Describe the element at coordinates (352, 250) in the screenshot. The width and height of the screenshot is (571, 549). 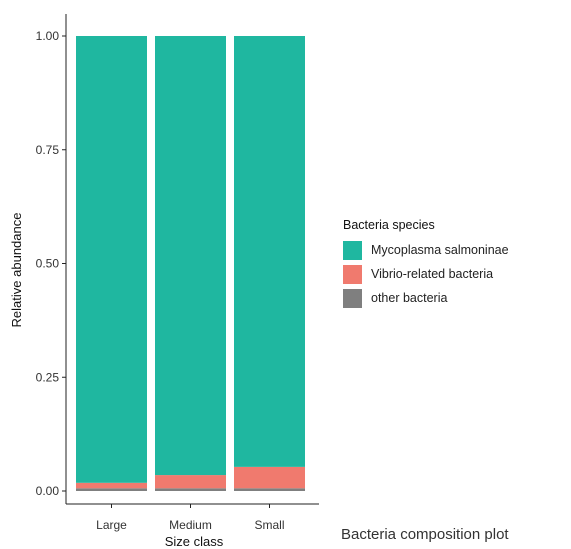
I see `legend-swatch-mycoplasma` at that location.